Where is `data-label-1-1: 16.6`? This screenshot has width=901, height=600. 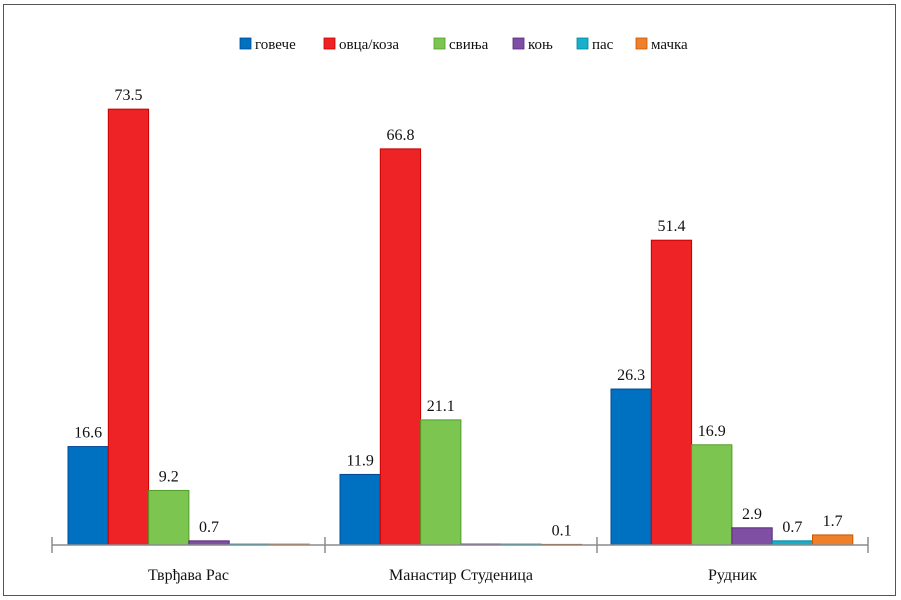
data-label-1-1: 16.6 is located at coordinates (88, 433).